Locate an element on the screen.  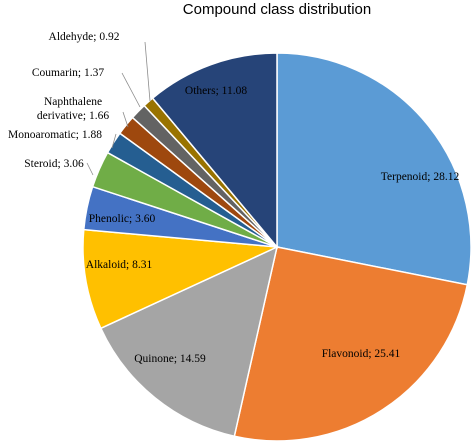
data-label-alkaloid: Alkaloid; 8.31 is located at coordinates (119, 265).